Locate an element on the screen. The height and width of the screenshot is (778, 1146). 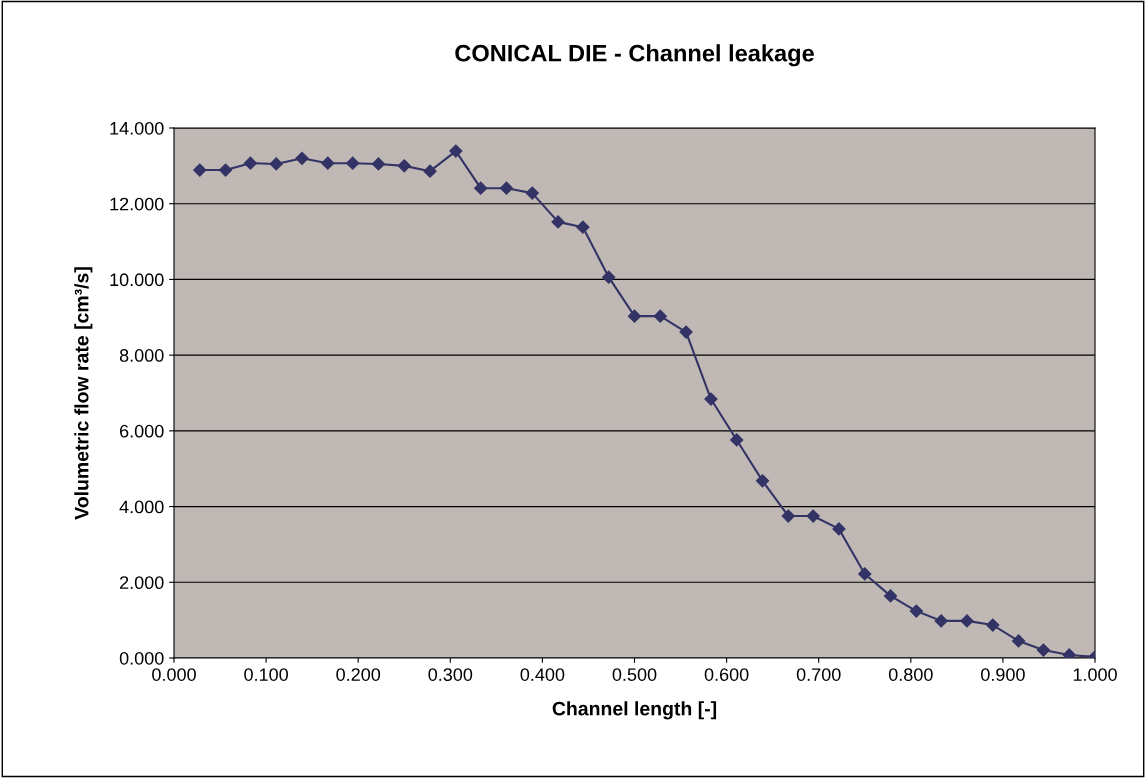
x-tick-label: 0.900 is located at coordinates (1003, 674).